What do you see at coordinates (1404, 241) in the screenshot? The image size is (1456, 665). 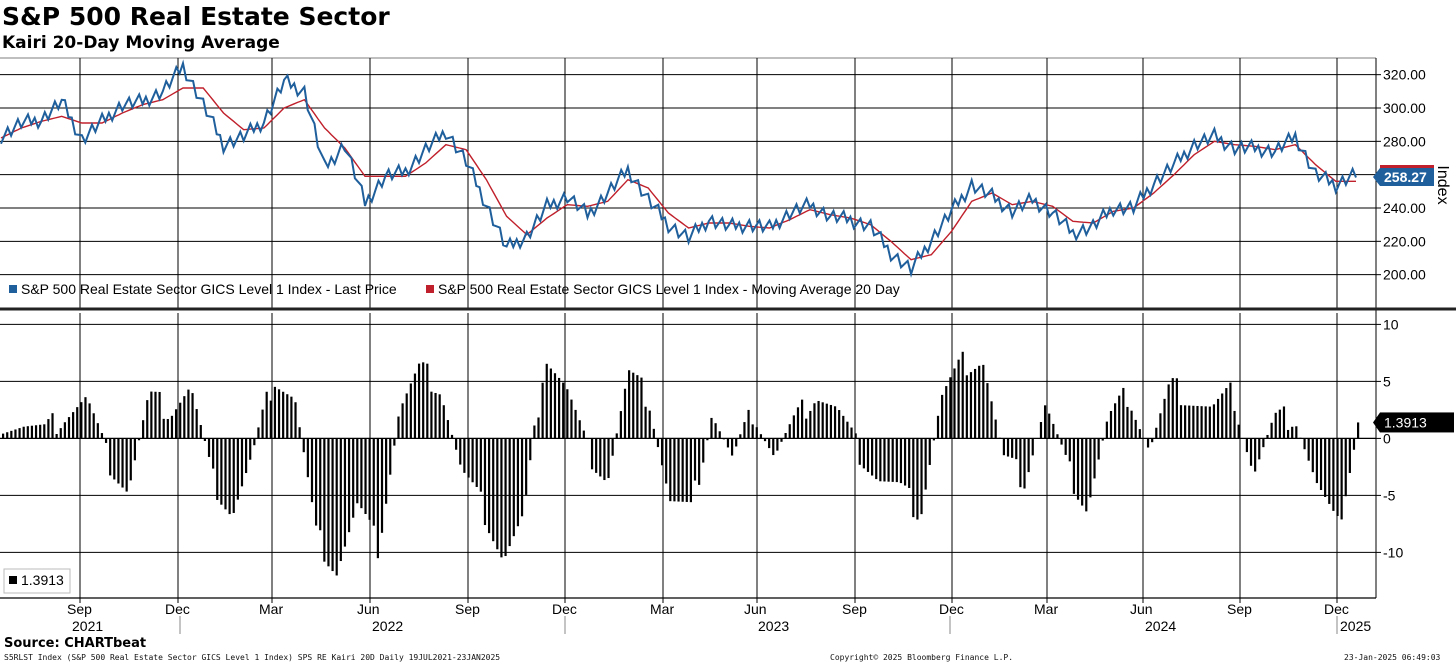 I see `top-ytick-label: 220.00` at bounding box center [1404, 241].